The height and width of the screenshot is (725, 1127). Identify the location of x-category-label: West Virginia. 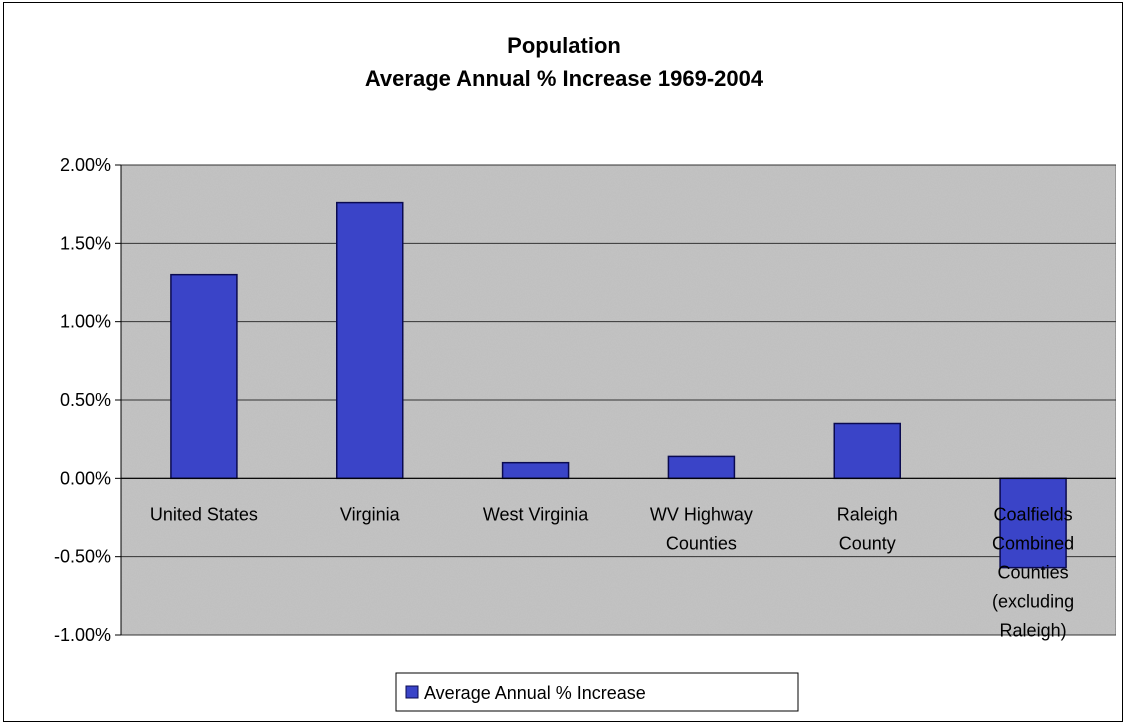
(536, 514).